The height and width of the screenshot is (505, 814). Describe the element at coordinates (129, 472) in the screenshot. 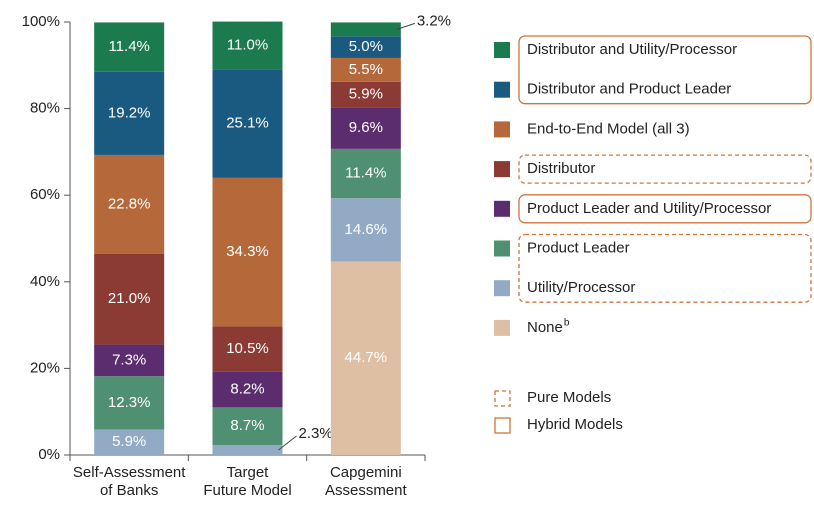

I see `x-tick-label-line: Self-Assessment` at that location.